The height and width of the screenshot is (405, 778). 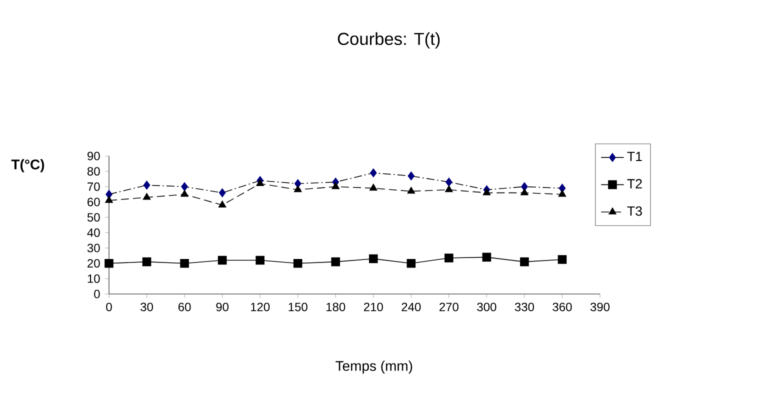 What do you see at coordinates (298, 307) in the screenshot?
I see `x-tick-label: 150` at bounding box center [298, 307].